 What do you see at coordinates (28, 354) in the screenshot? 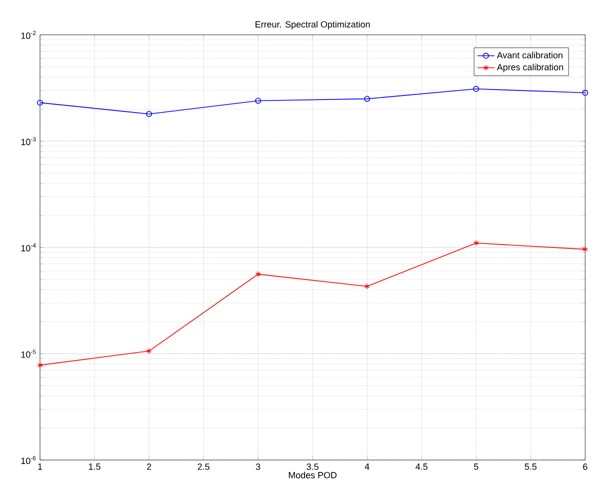
I see `y-tick-label: 10$^{-5}$` at bounding box center [28, 354].